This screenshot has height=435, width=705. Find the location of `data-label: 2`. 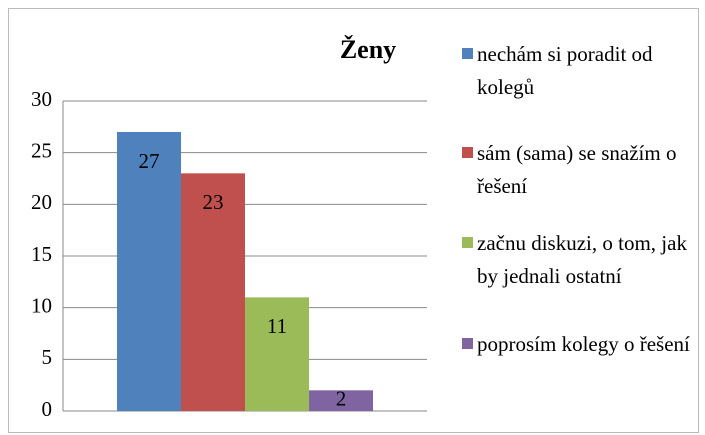

data-label: 2 is located at coordinates (341, 398).